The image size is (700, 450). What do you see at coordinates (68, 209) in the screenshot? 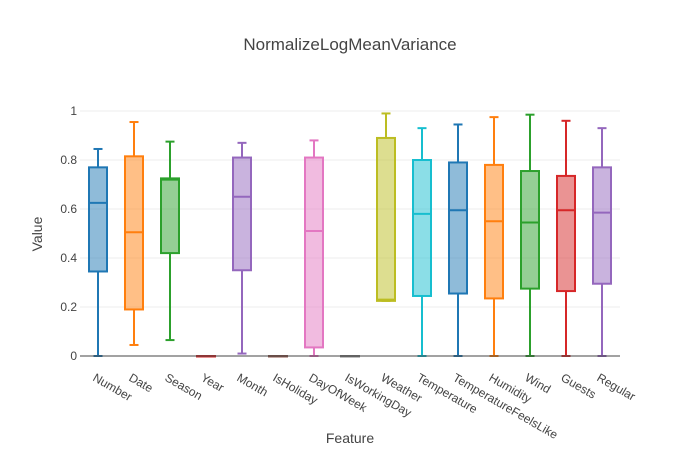
I see `y-tick-label: 0.6` at bounding box center [68, 209].